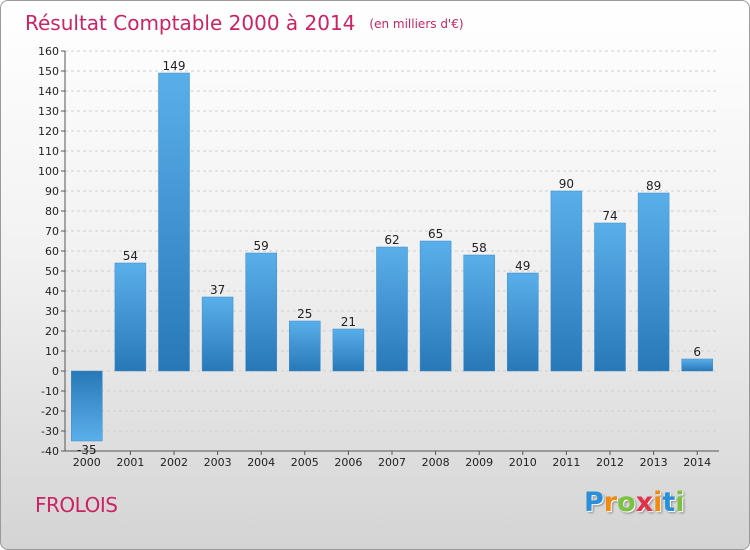 The image size is (750, 550). What do you see at coordinates (566, 462) in the screenshot?
I see `x-tick-label: 2011` at bounding box center [566, 462].